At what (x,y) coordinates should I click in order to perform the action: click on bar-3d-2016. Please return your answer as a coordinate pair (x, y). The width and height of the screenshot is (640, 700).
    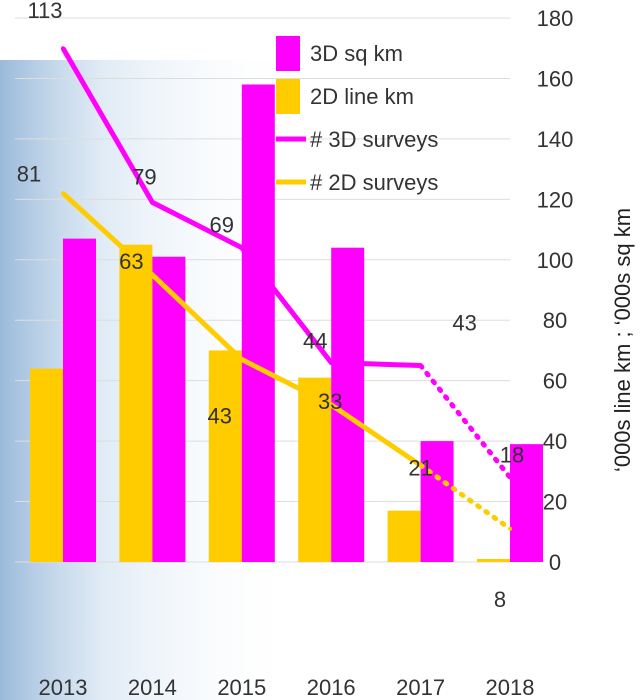
    Looking at the image, I should click on (348, 404).